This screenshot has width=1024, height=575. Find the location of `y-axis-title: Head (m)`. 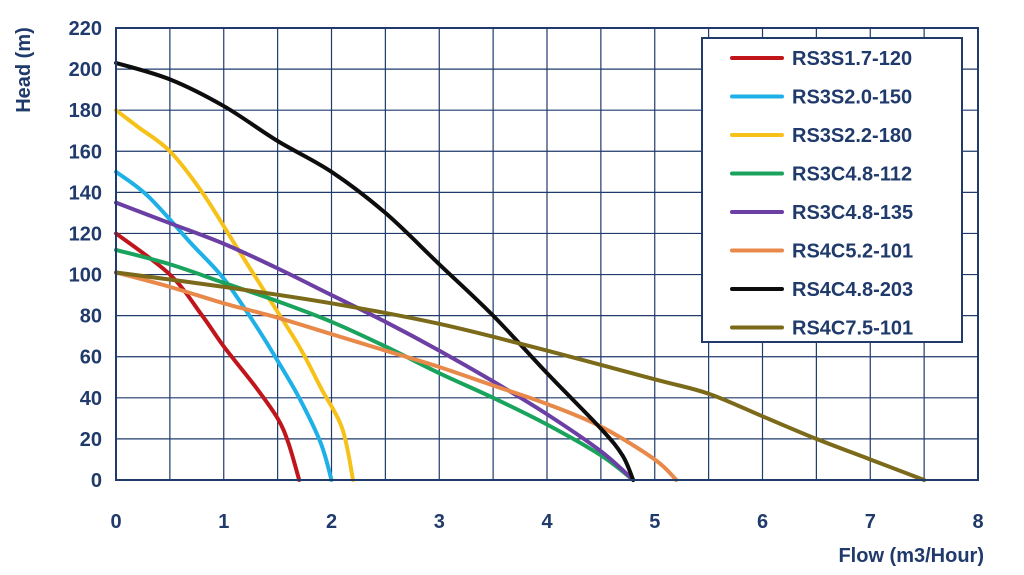

y-axis-title: Head (m) is located at coordinates (24, 70).